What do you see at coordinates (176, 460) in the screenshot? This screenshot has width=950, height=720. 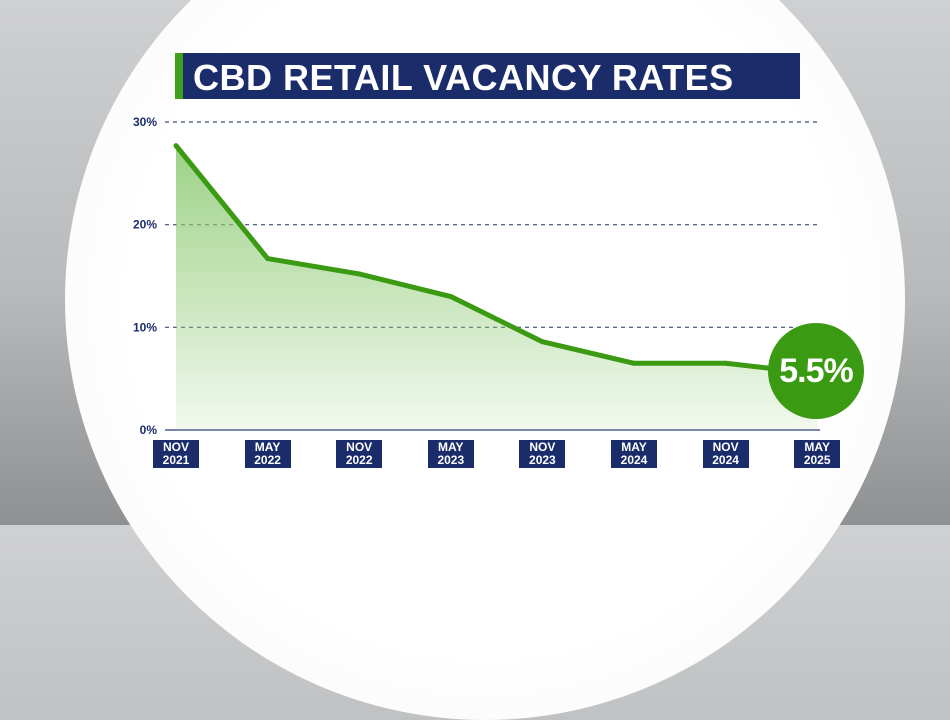 I see `x-tick-year: 2021` at bounding box center [176, 460].